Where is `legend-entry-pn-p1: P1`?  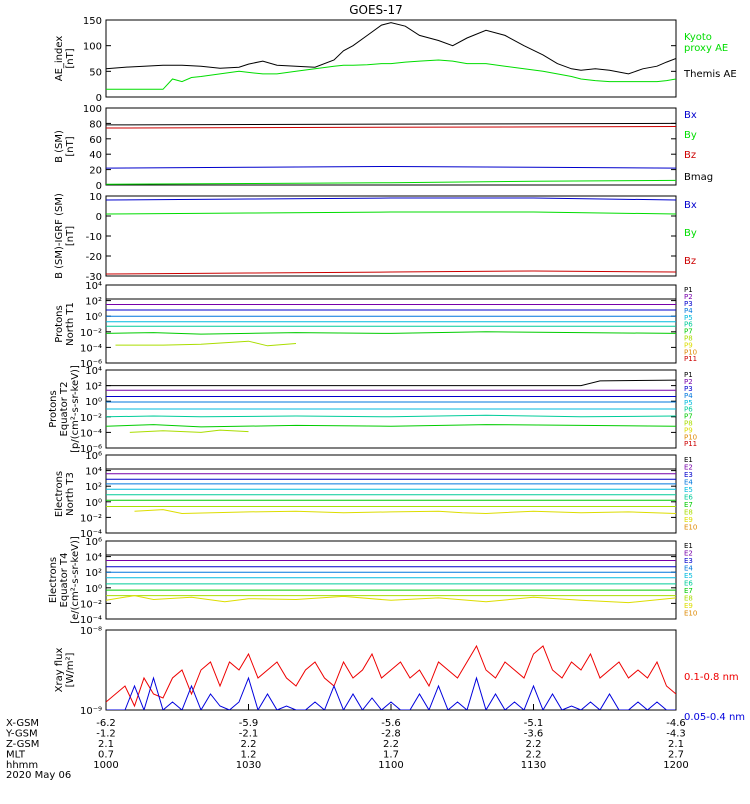
legend-entry-pn-p1: P1 is located at coordinates (688, 290).